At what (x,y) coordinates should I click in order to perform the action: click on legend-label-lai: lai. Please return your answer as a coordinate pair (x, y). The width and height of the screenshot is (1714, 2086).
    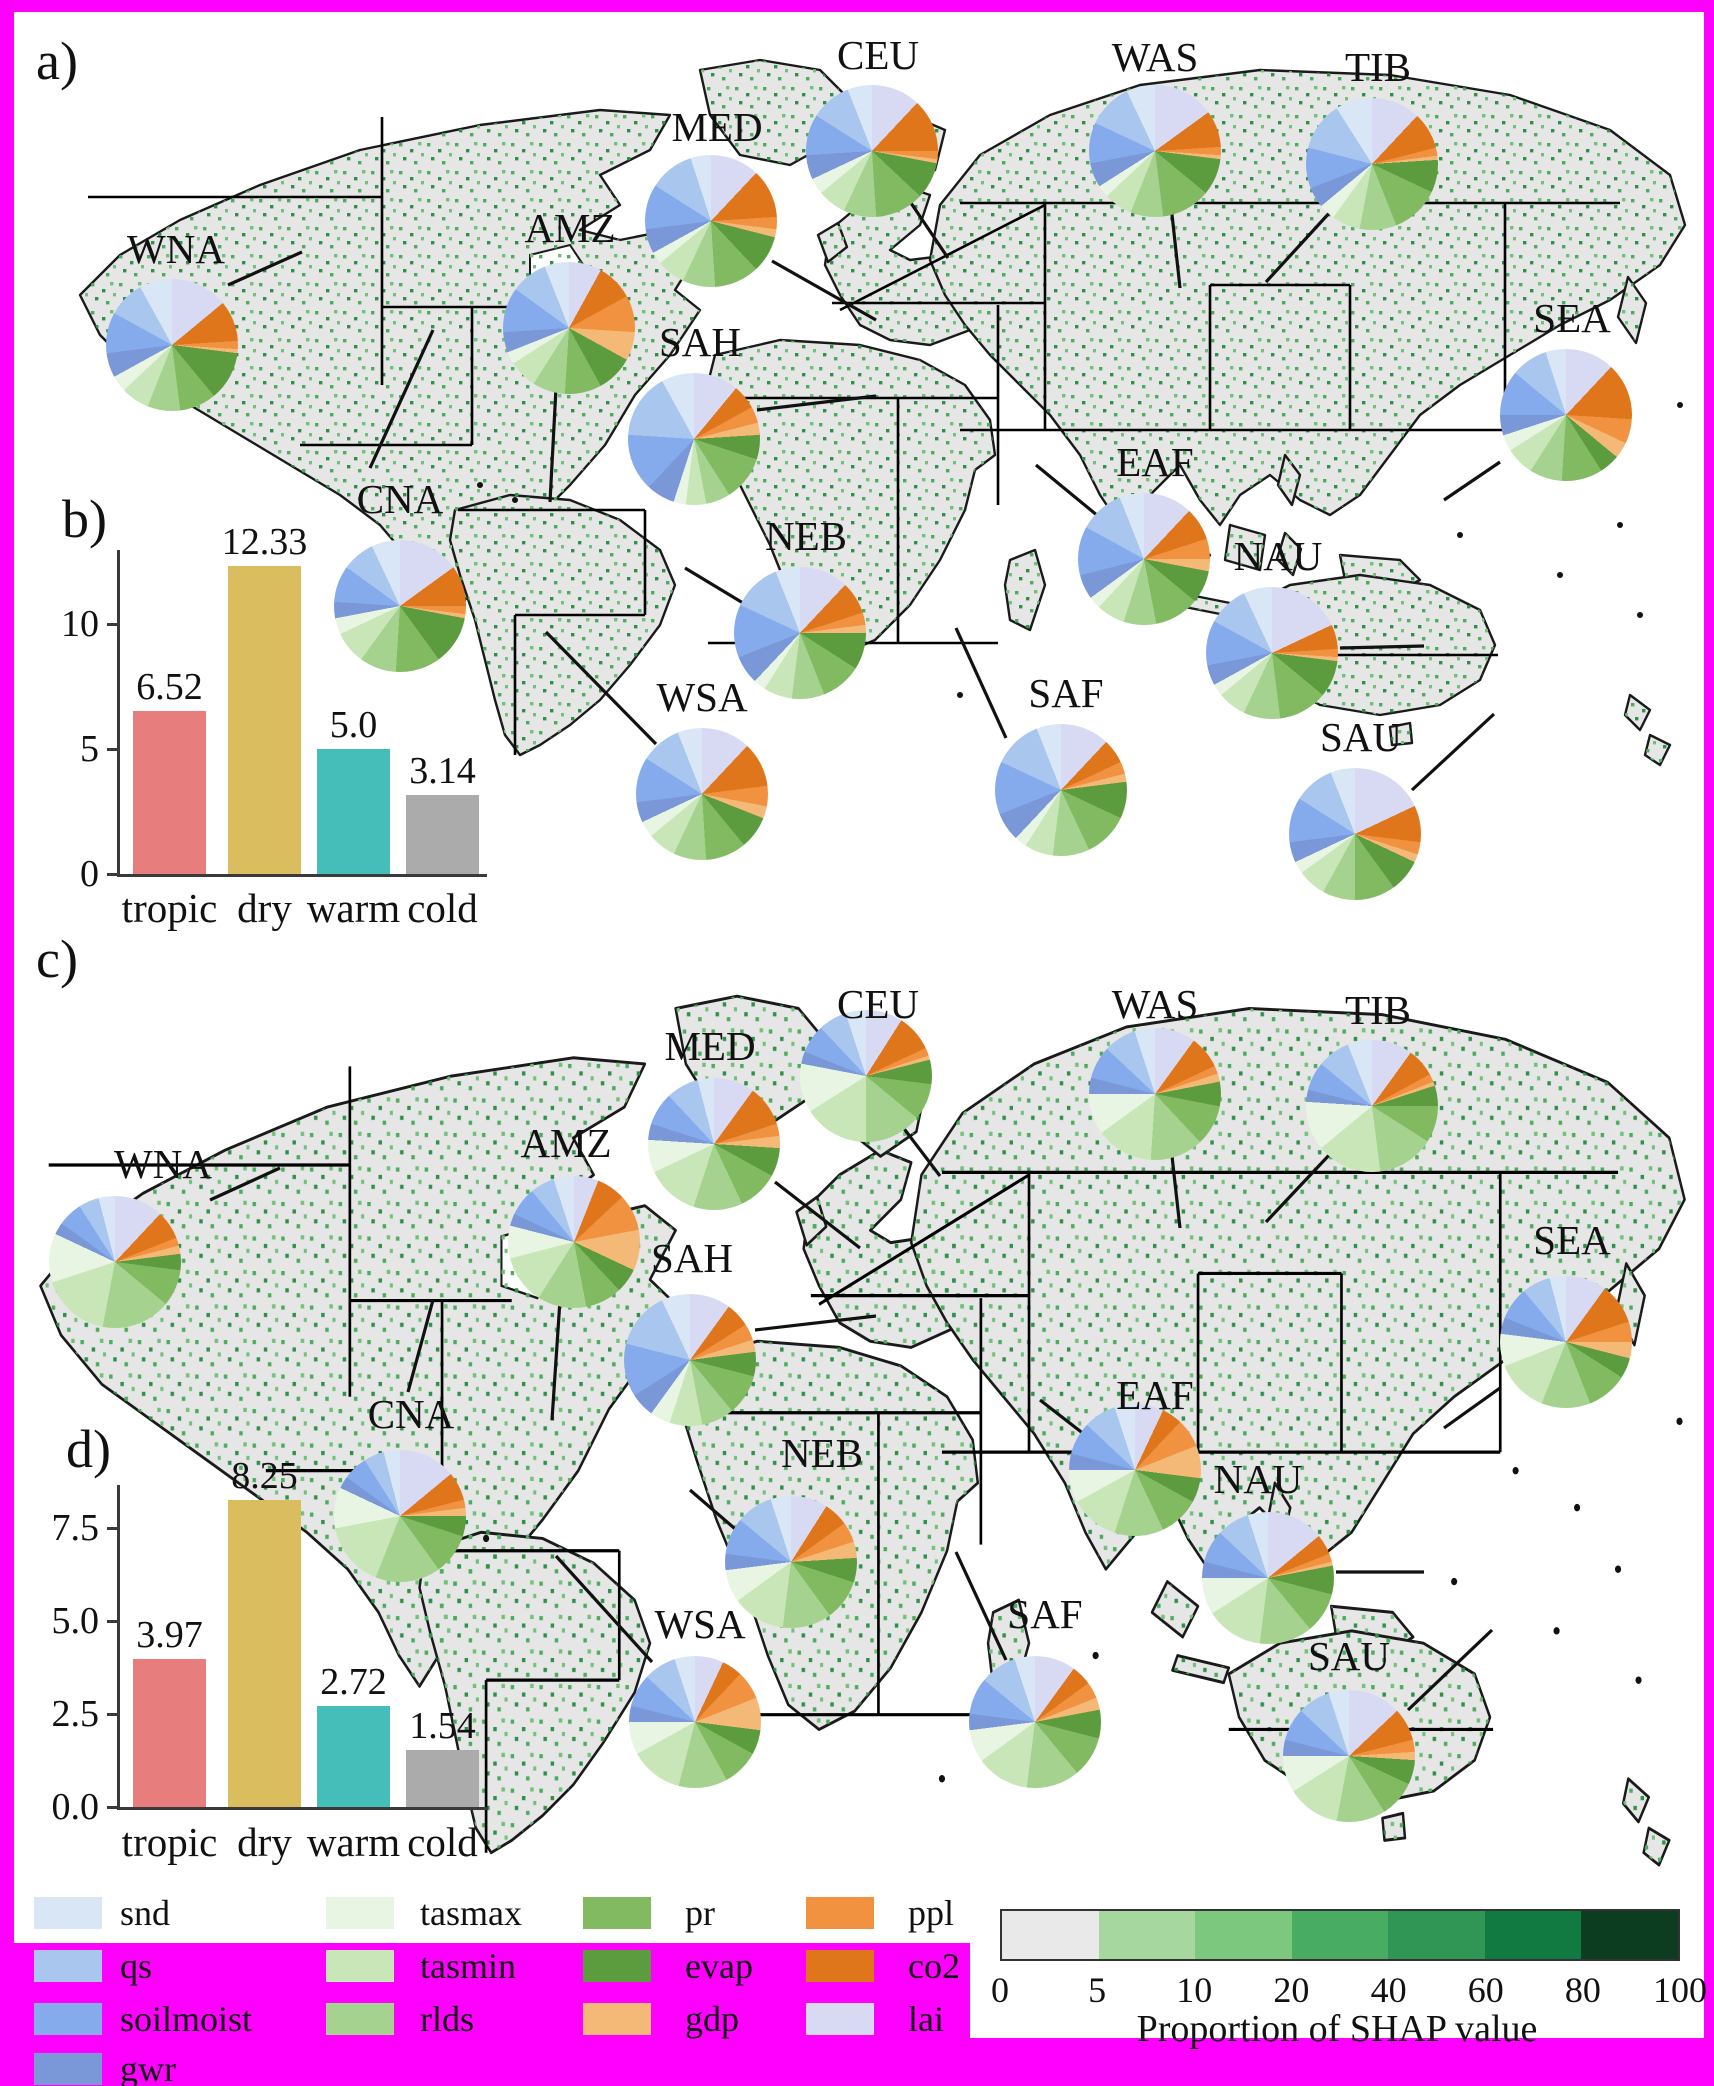
    Looking at the image, I should click on (926, 2019).